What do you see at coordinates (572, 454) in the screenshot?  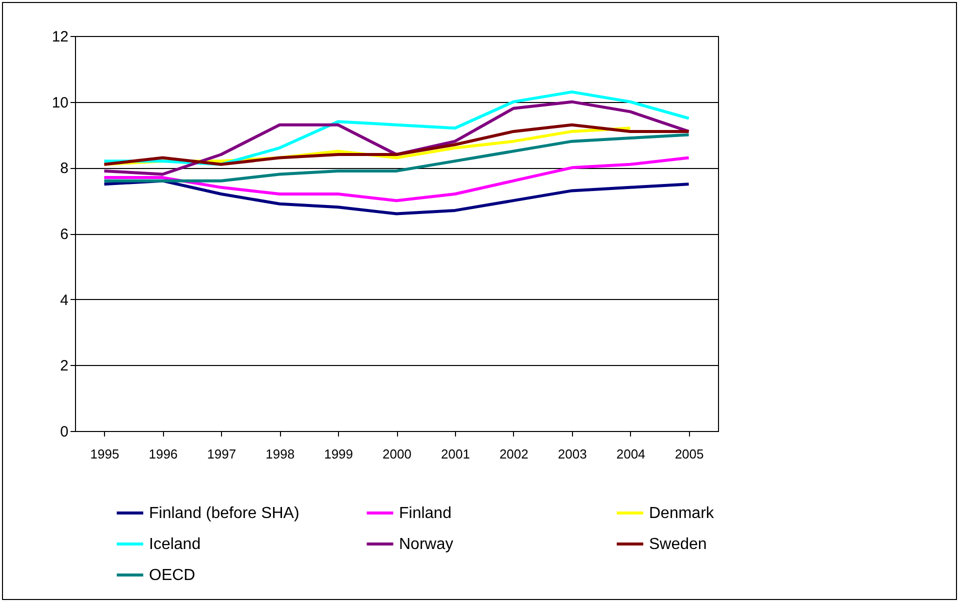 I see `x-tick-label: 2003` at bounding box center [572, 454].